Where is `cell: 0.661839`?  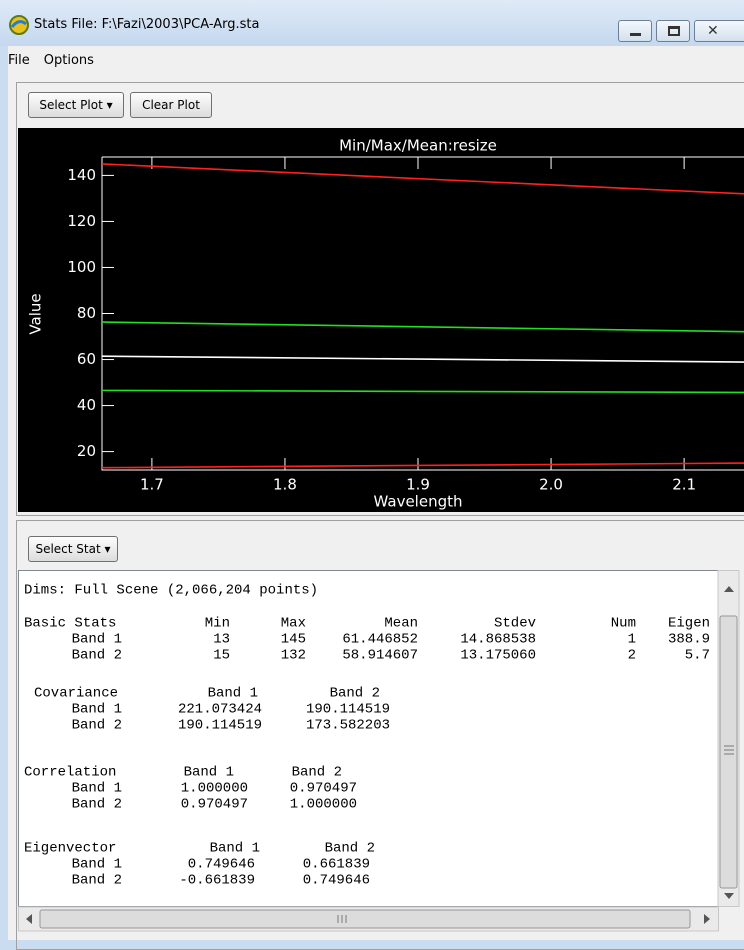 cell: 0.661839 is located at coordinates (336, 865).